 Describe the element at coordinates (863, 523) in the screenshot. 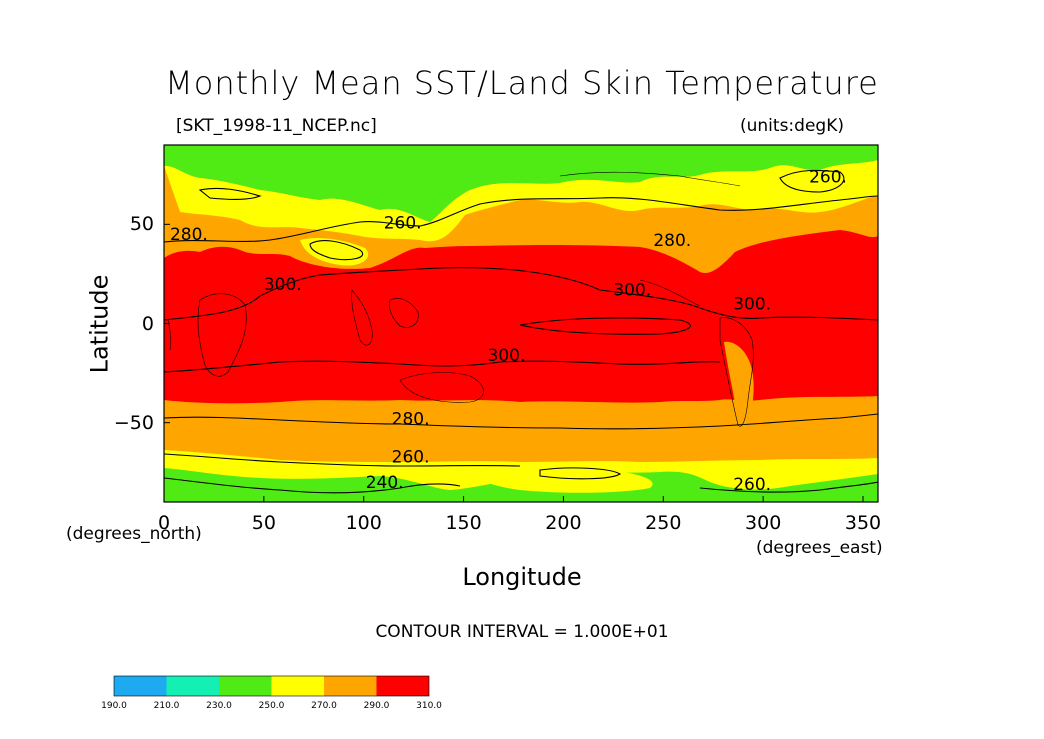

I see `x-tick-label: 350` at that location.